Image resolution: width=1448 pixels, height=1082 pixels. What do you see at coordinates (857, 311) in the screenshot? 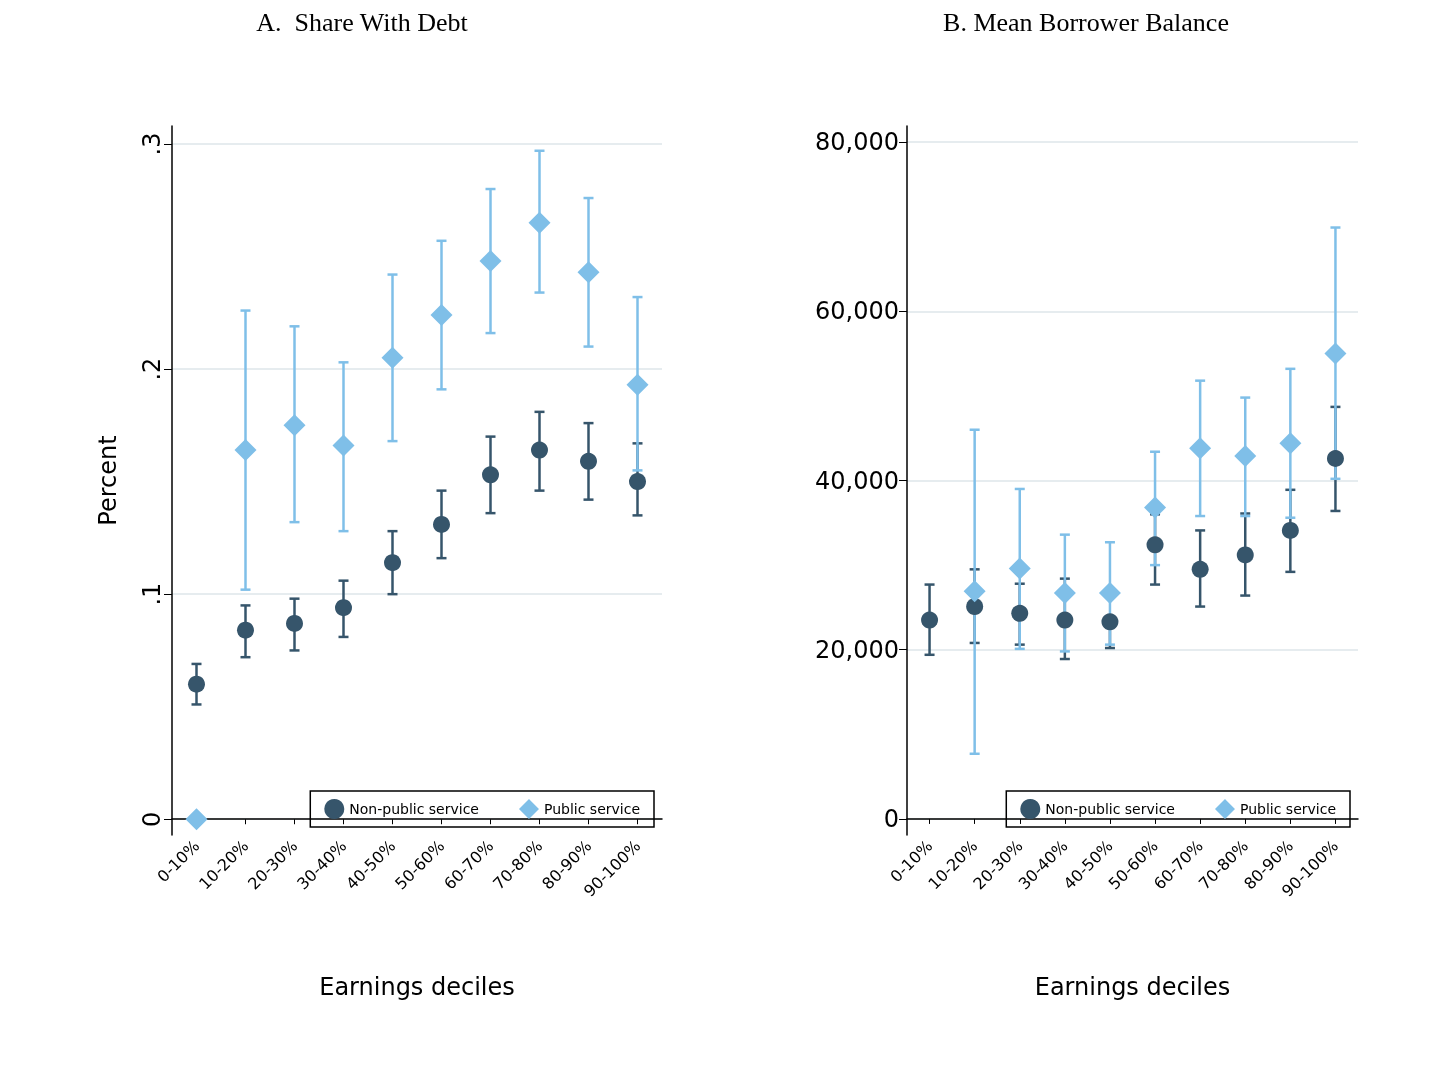
I see `y-tick-label: 60,000` at bounding box center [857, 311].